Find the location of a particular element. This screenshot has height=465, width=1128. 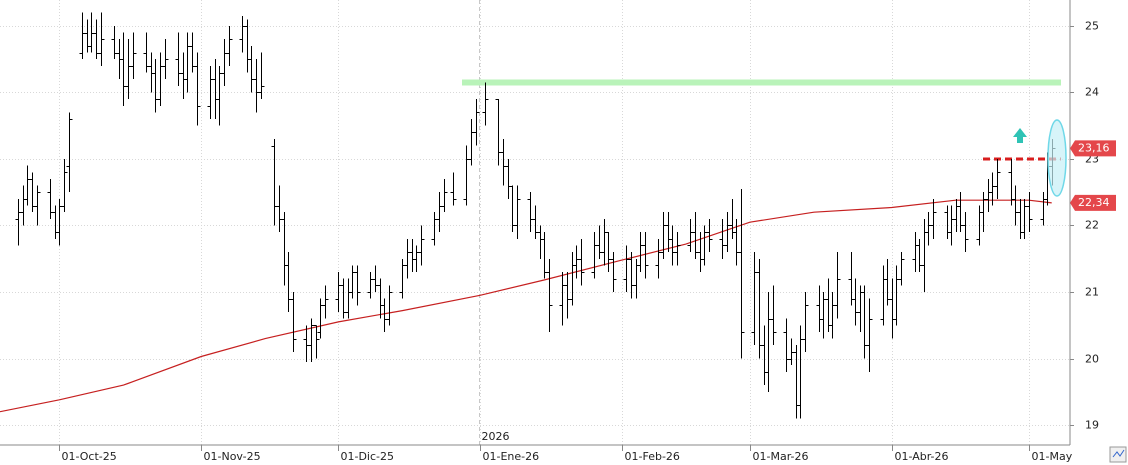

x-tick-label: 01-Ene-26 is located at coordinates (511, 456).